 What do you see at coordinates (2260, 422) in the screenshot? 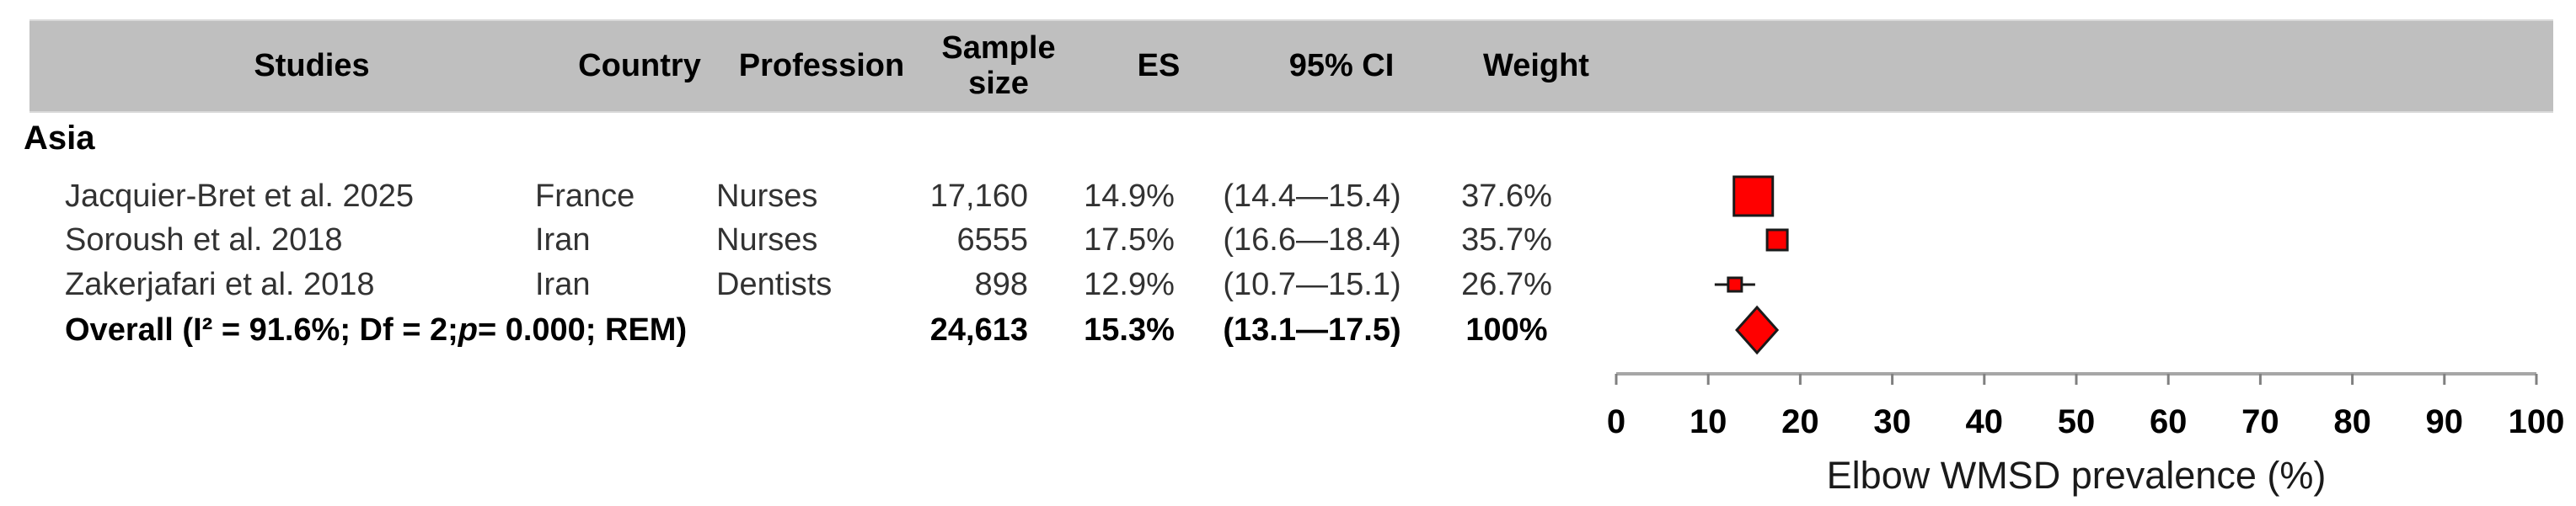
I see `x-axis-tick-label: 70` at bounding box center [2260, 422].